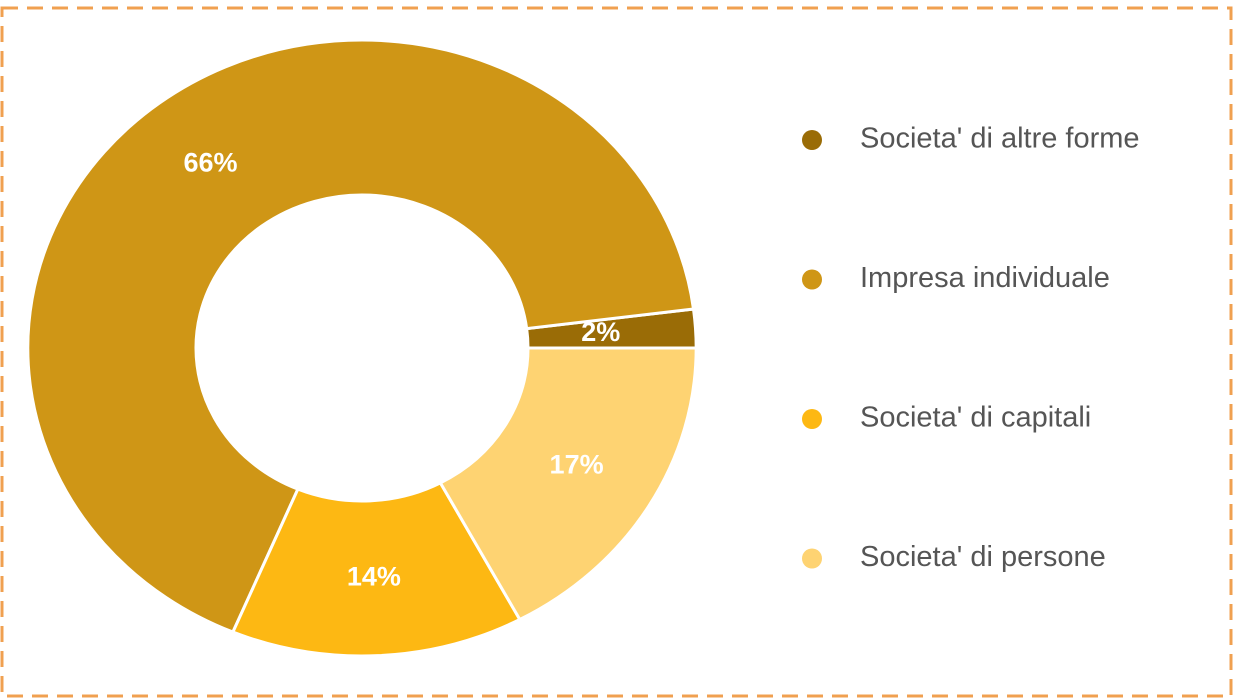  What do you see at coordinates (600, 332) in the screenshot?
I see `data-label: 2%` at bounding box center [600, 332].